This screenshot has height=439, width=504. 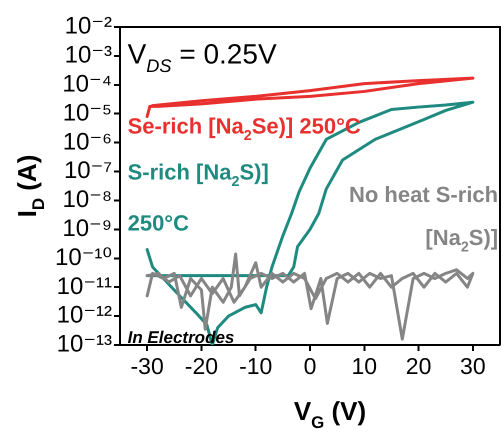 I want to click on y-tick-label: 10⁻⁸, so click(x=87, y=200).